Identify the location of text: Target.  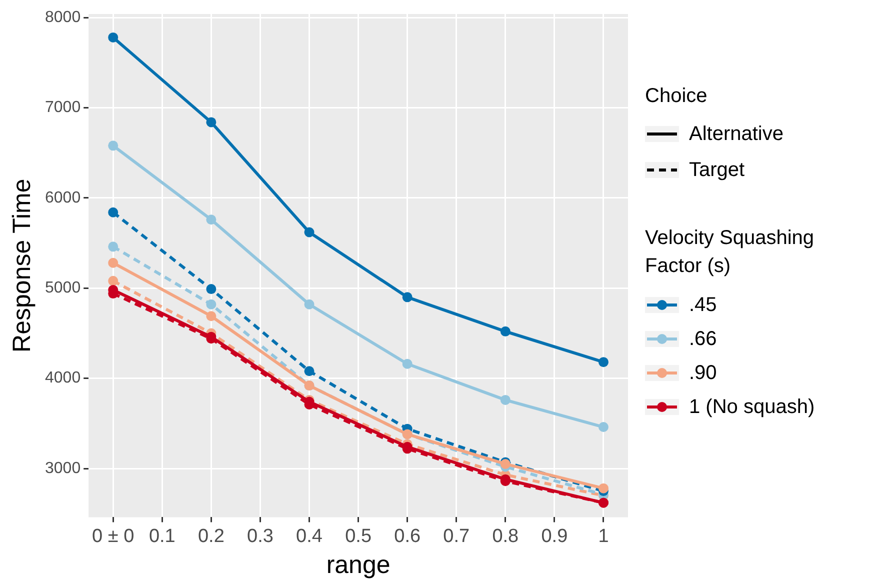
(717, 170).